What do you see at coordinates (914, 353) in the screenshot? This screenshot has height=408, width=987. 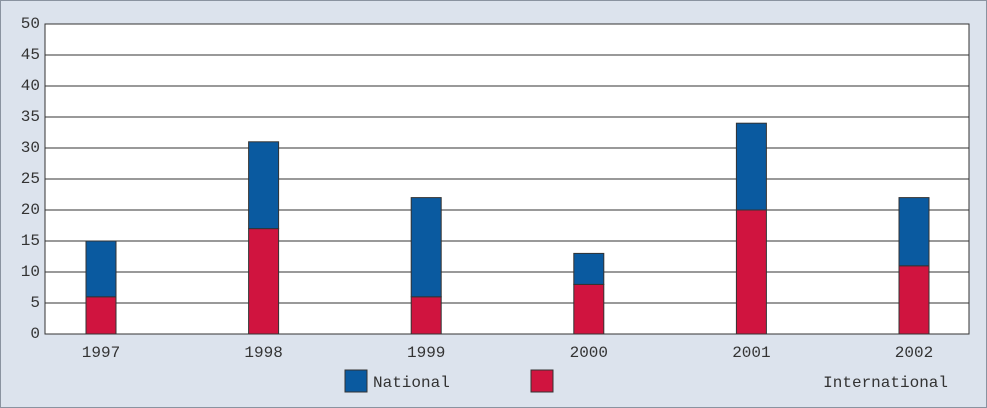 I see `x-tick-label: 2002` at bounding box center [914, 353].